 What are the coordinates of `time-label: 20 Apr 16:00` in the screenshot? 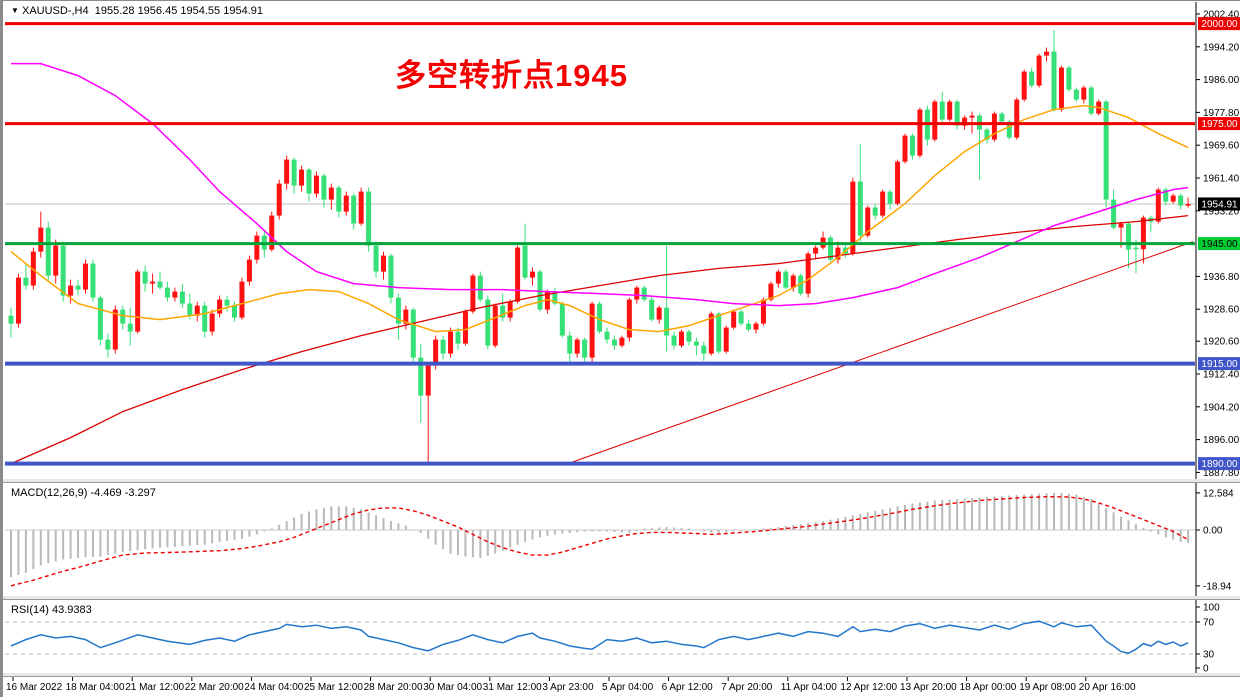 It's located at (1107, 687).